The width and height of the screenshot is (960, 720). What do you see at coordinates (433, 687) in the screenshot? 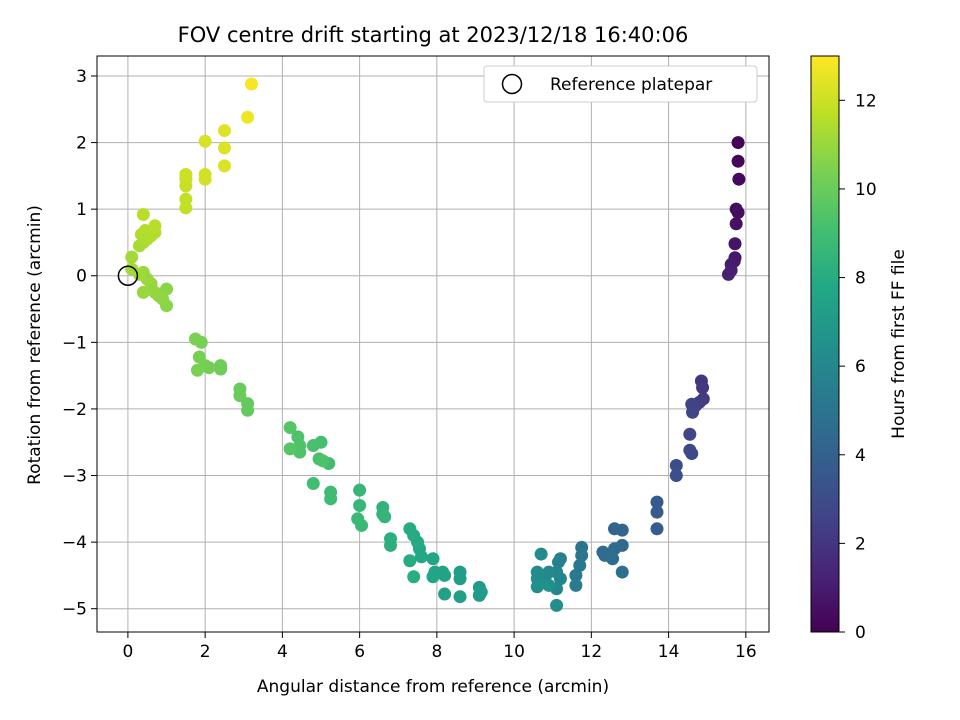
I see `x-axis-label: Angular distance from reference (arcmin)` at bounding box center [433, 687].